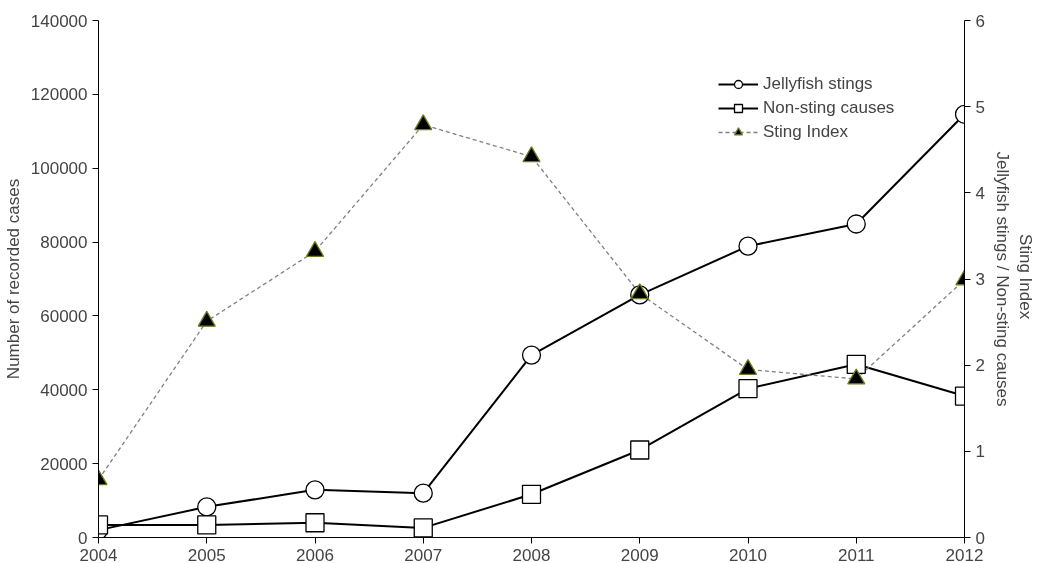 The height and width of the screenshot is (563, 1037). What do you see at coordinates (980, 452) in the screenshot?
I see `y2-tick-label: 1` at bounding box center [980, 452].